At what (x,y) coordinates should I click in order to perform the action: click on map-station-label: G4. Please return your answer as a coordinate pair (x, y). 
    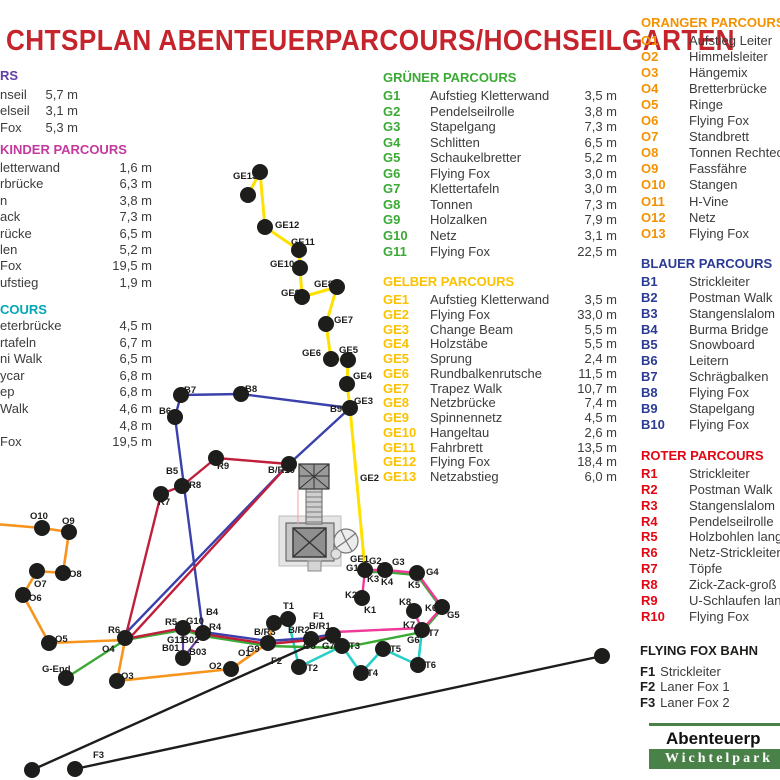
    Looking at the image, I should click on (432, 572).